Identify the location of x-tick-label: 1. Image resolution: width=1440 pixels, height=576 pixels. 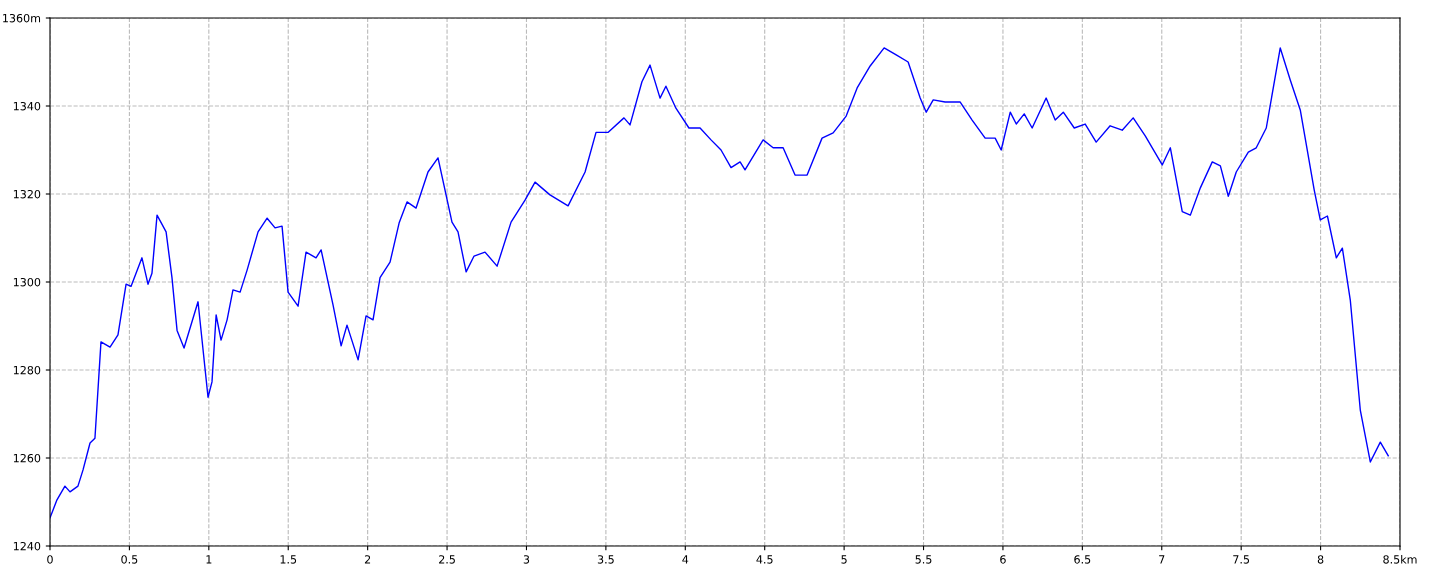
(209, 559).